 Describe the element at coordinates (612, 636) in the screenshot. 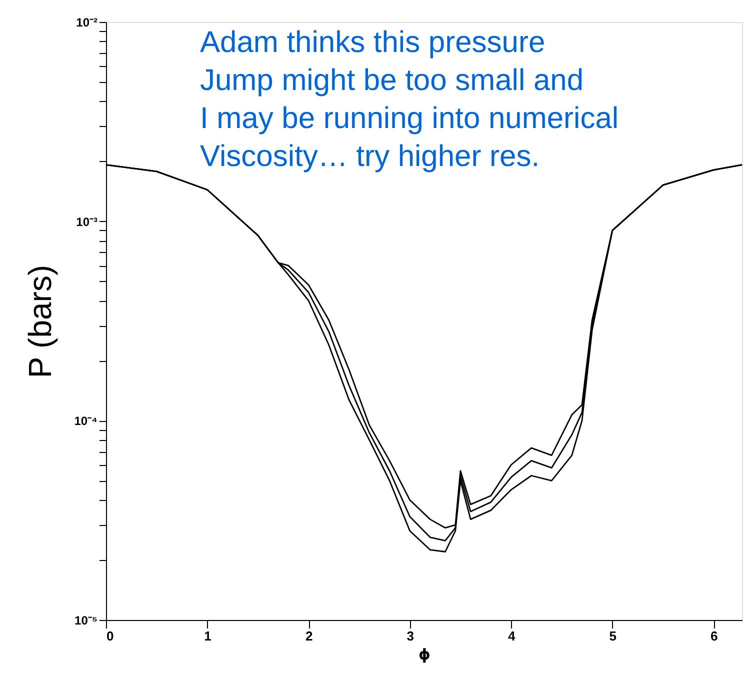

I see `x-tick-label: 5` at that location.